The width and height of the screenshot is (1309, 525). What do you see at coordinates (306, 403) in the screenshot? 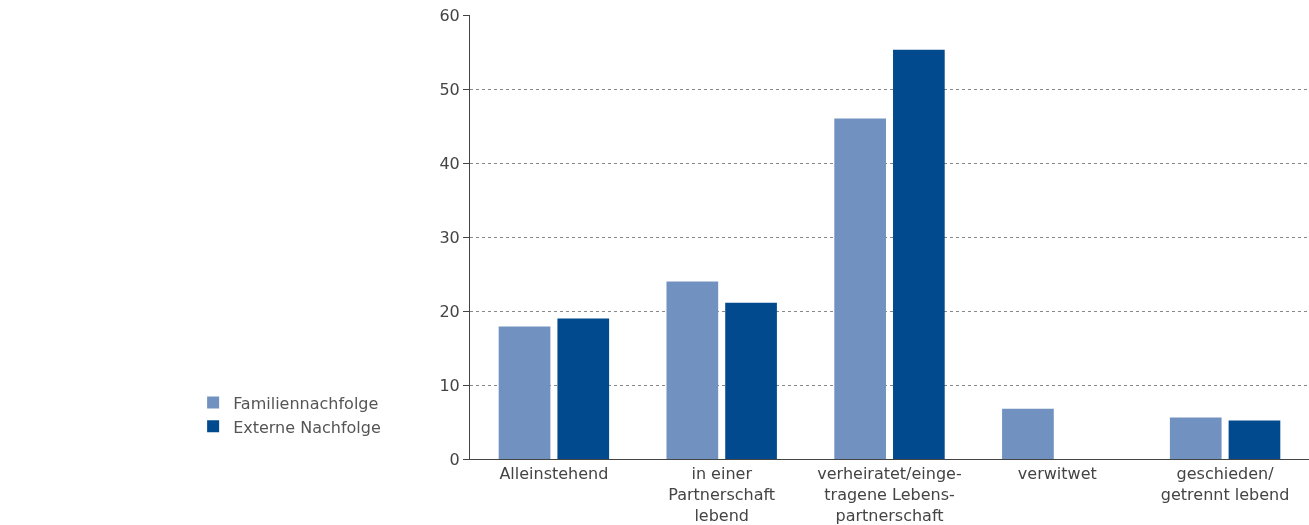
I see `legend-label: Familiennachfolge` at bounding box center [306, 403].